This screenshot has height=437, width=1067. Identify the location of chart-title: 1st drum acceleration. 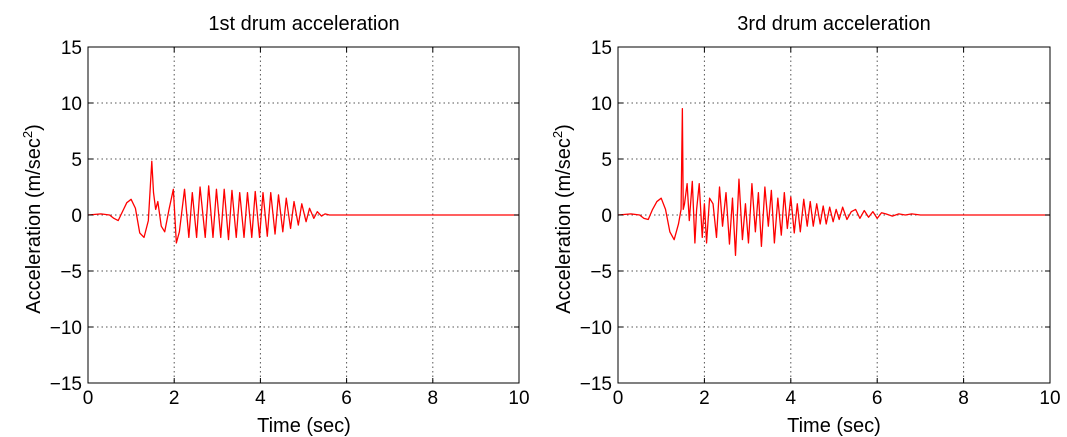
(303, 24).